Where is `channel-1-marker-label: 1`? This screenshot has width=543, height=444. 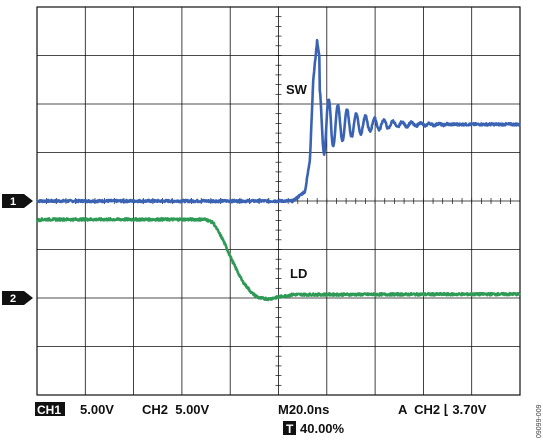 channel-1-marker-label: 1 is located at coordinates (13, 202).